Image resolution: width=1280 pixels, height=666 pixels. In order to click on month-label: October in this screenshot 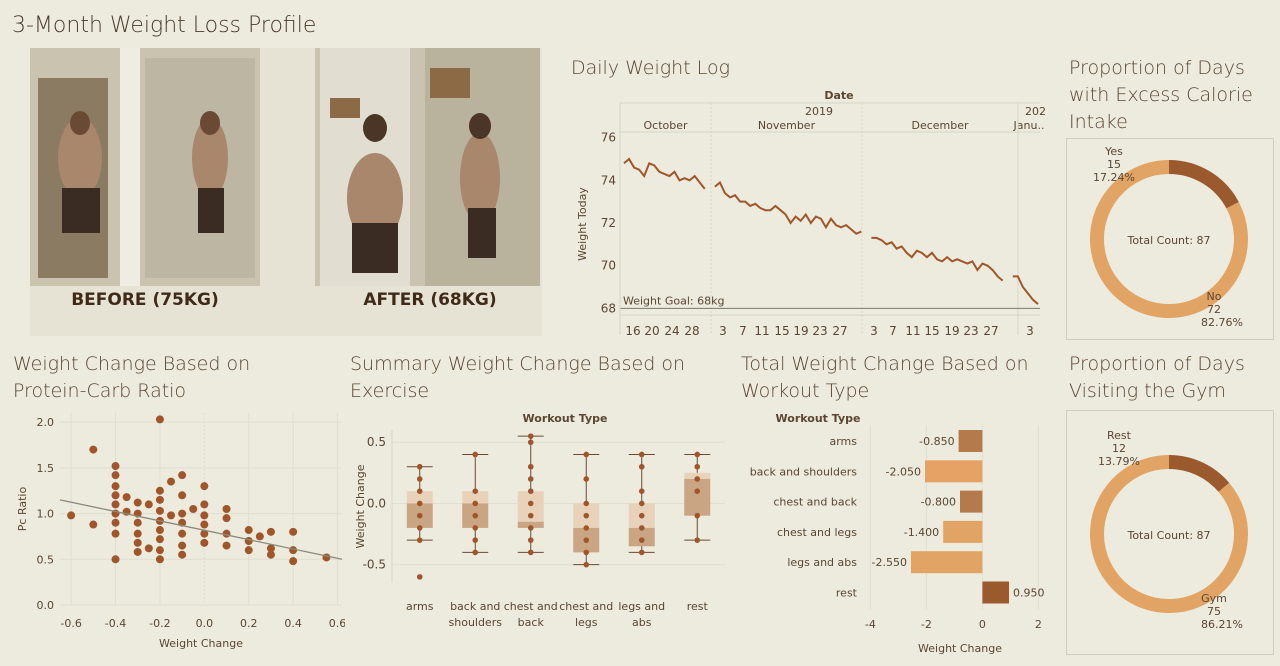, I will do `click(665, 125)`.